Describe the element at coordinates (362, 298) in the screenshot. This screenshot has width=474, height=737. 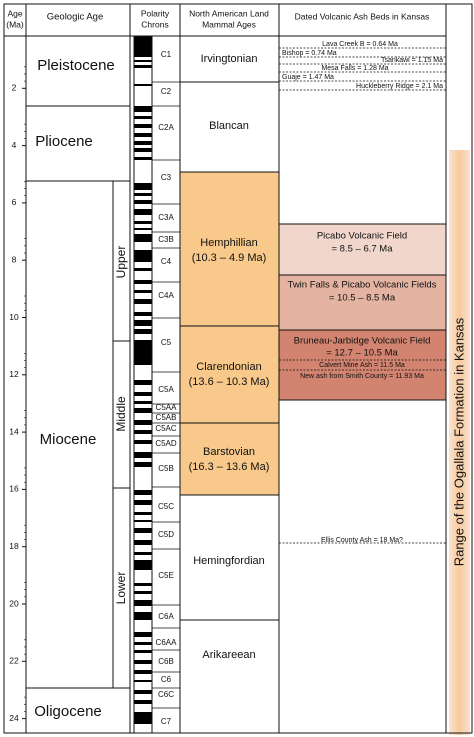
I see `field-label: = 10.5 – 8.5 Ma` at that location.